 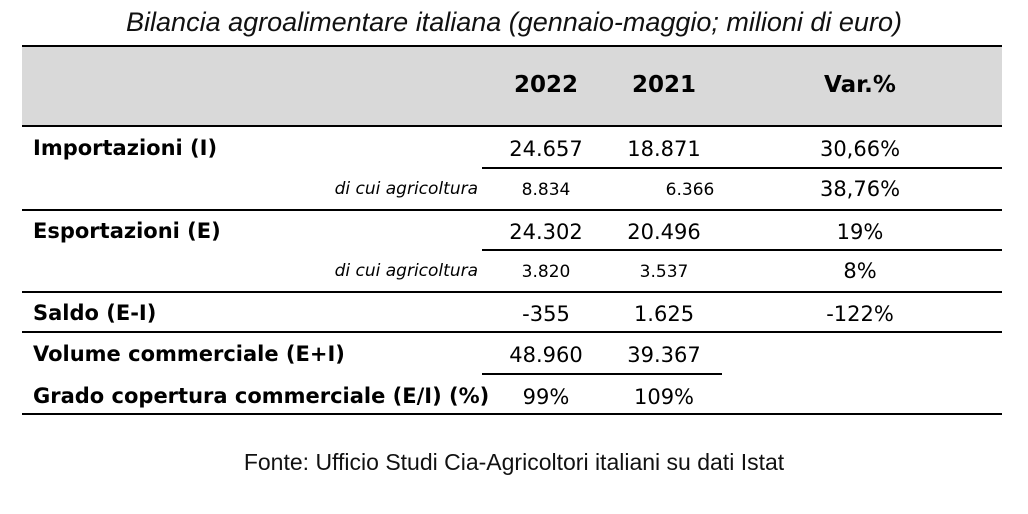 I want to click on rule-top, so click(x=512, y=46).